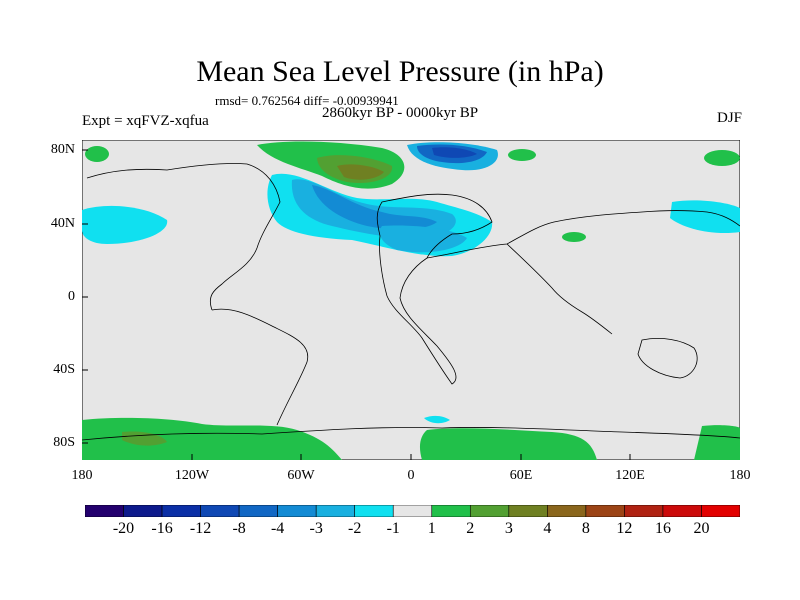 The width and height of the screenshot is (800, 600). What do you see at coordinates (64, 442) in the screenshot?
I see `lat-label-80s: 80S` at bounding box center [64, 442].